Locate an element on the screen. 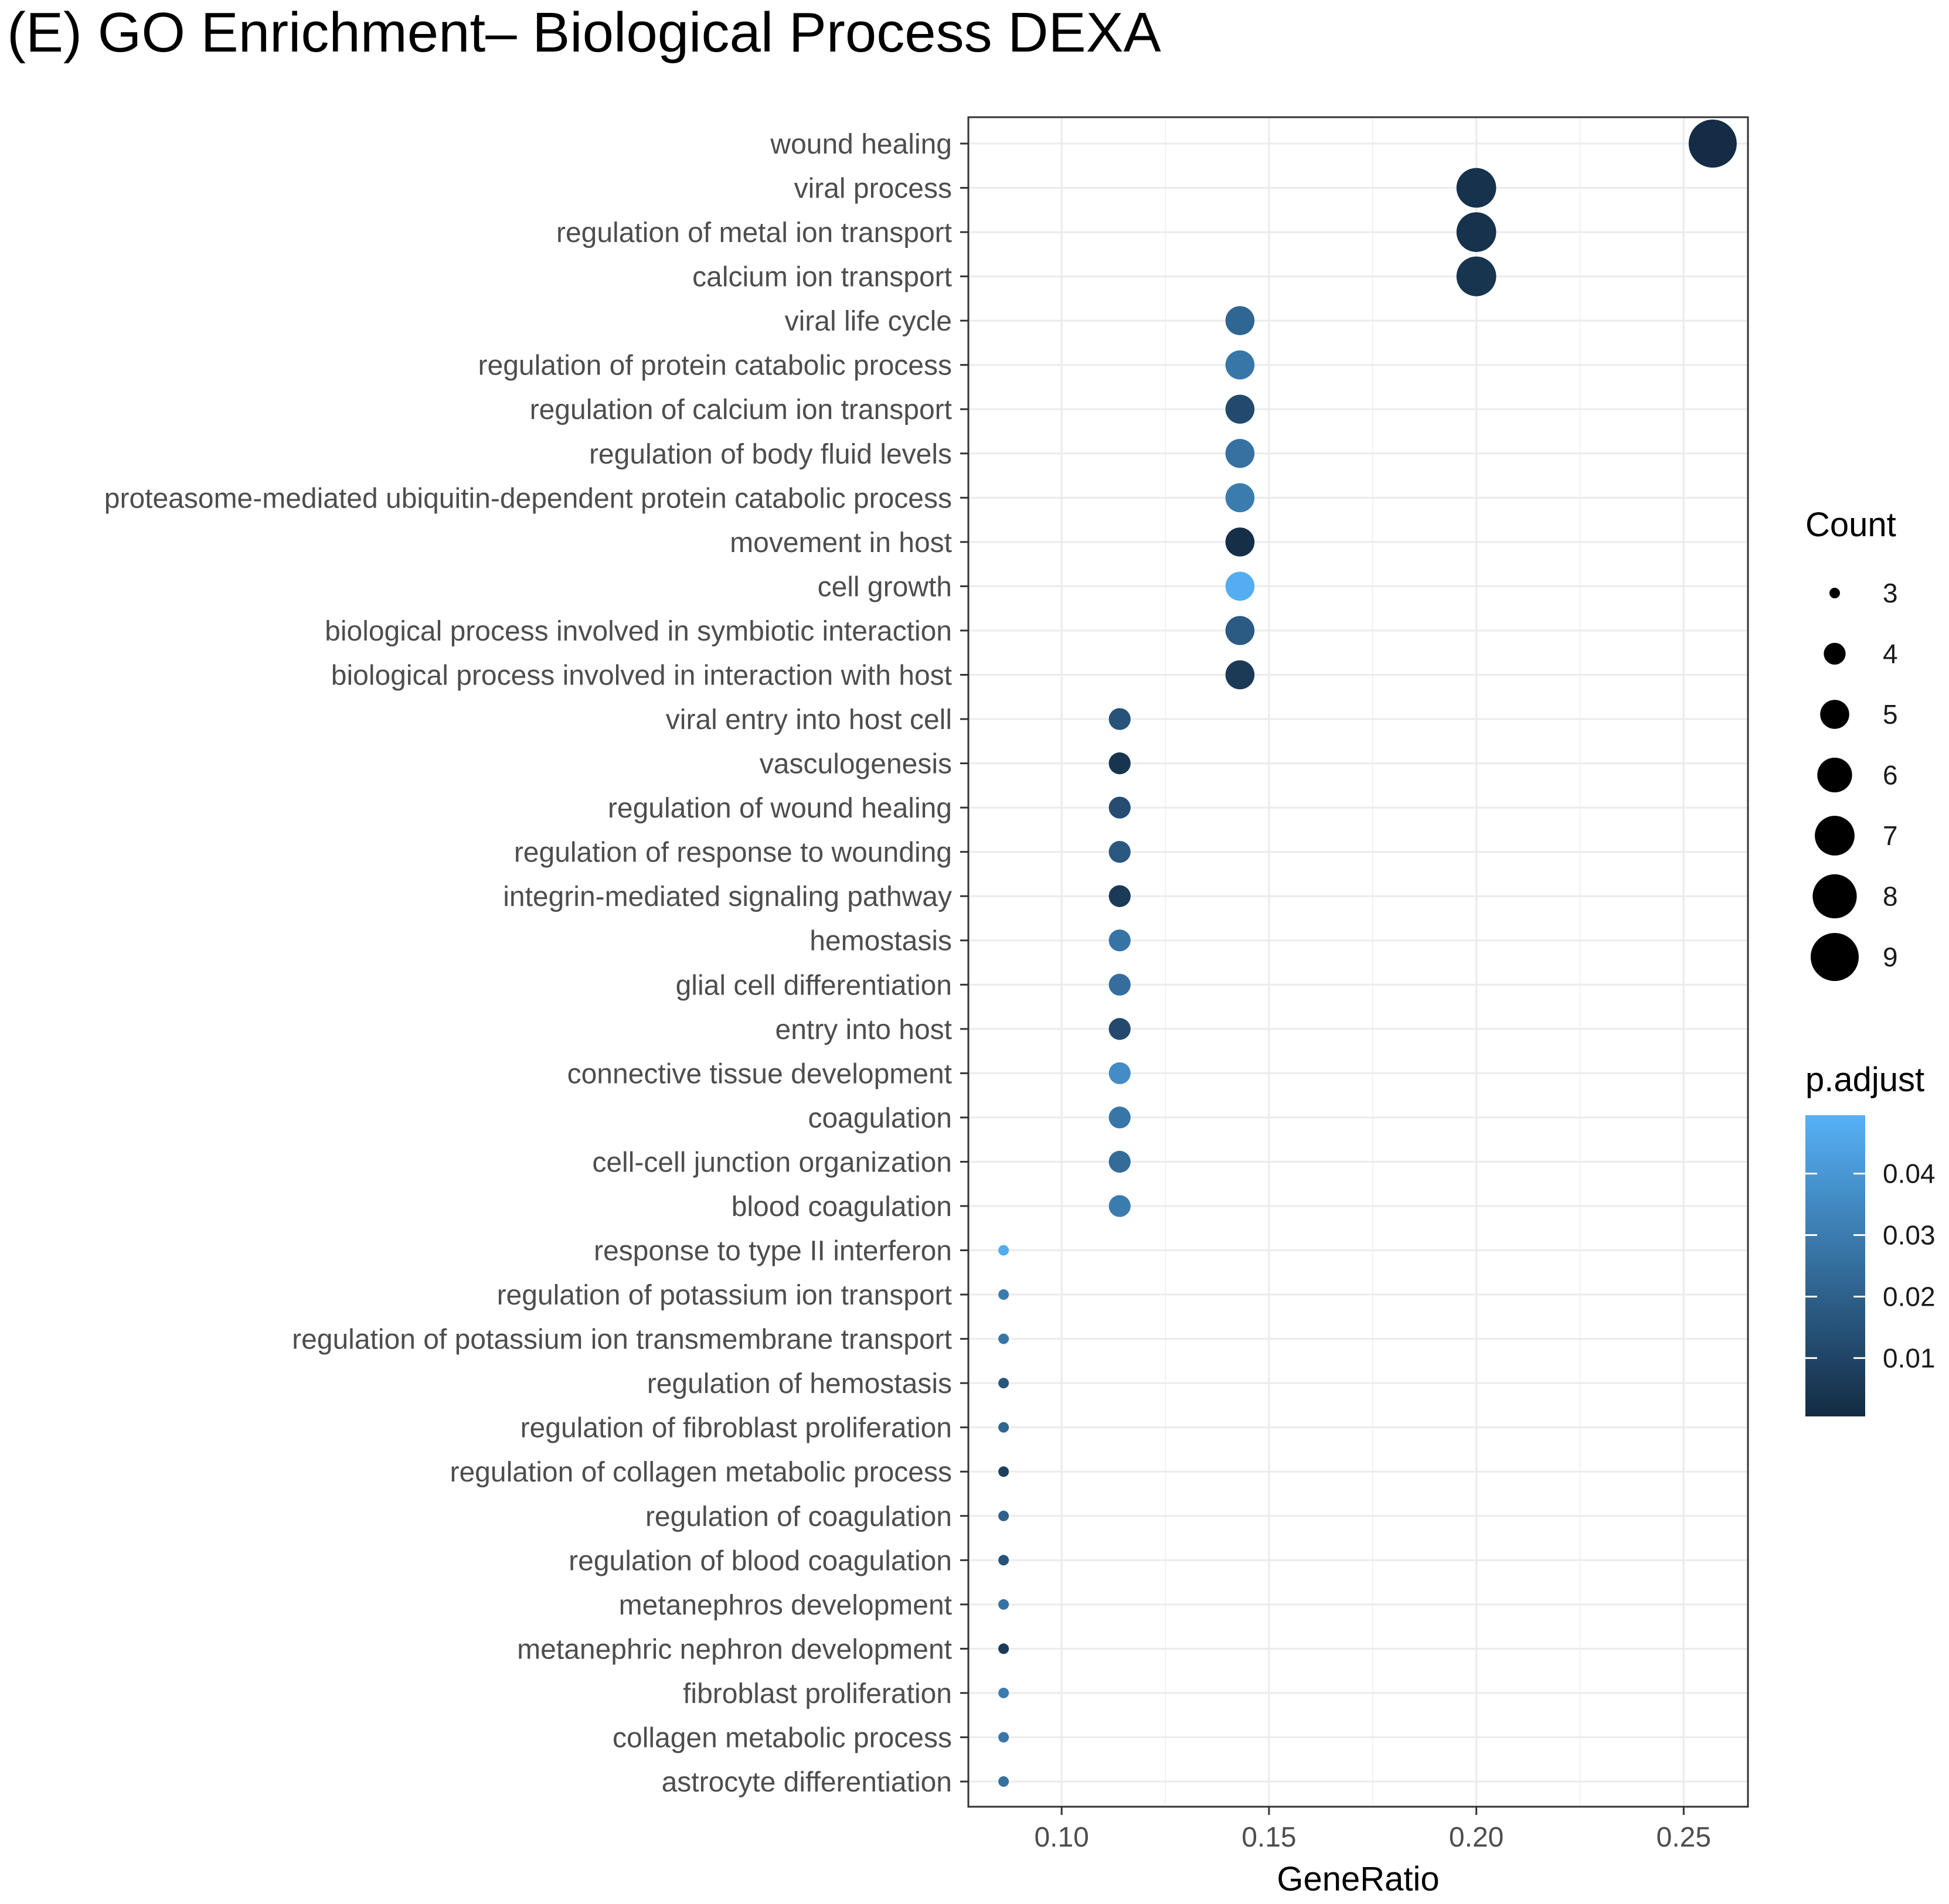 This screenshot has width=1949, height=1904. x-tick-label: 0.20 is located at coordinates (1476, 1837).